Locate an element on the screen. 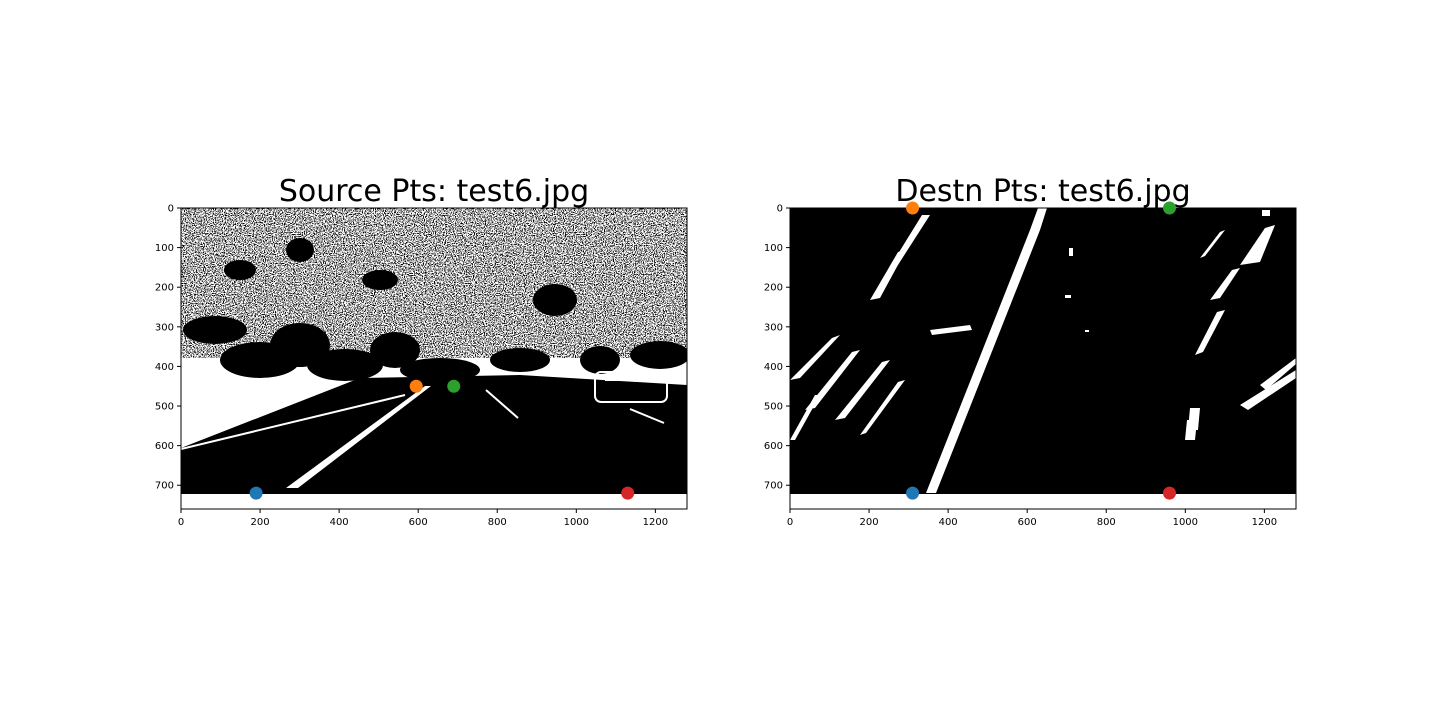  source-axes-frame is located at coordinates (434, 358).